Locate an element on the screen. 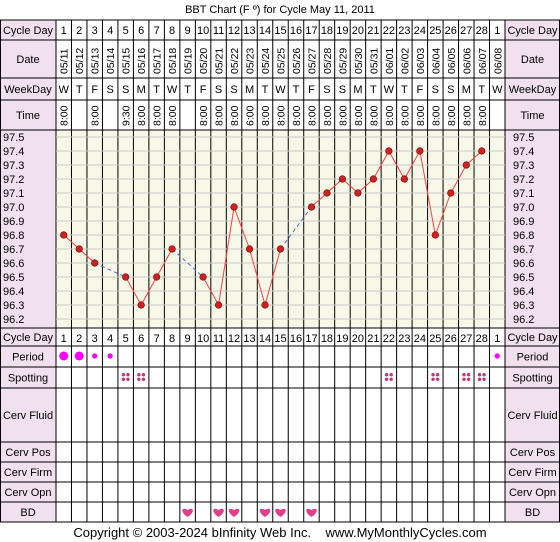 The image size is (560, 542). cycle-day-top: 20 is located at coordinates (358, 31).